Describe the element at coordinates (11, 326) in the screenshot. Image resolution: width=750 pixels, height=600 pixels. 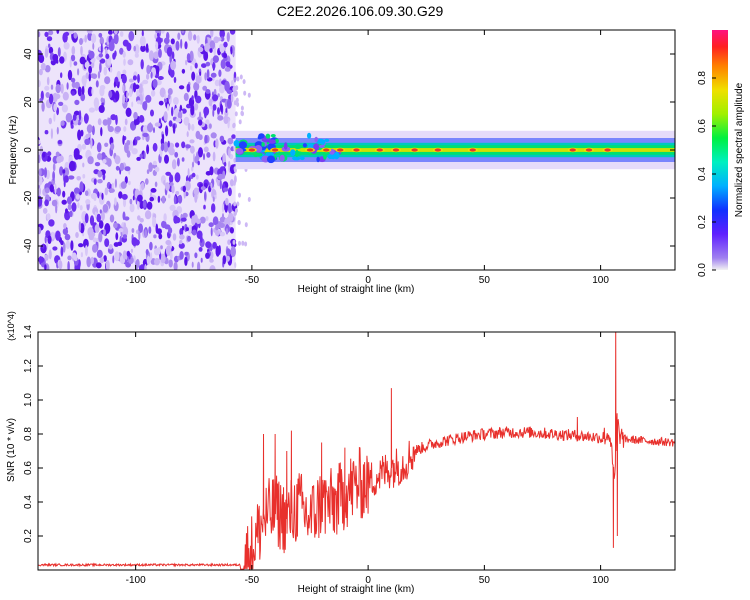
I see `snr-multiplier-label: (x10^4)` at that location.